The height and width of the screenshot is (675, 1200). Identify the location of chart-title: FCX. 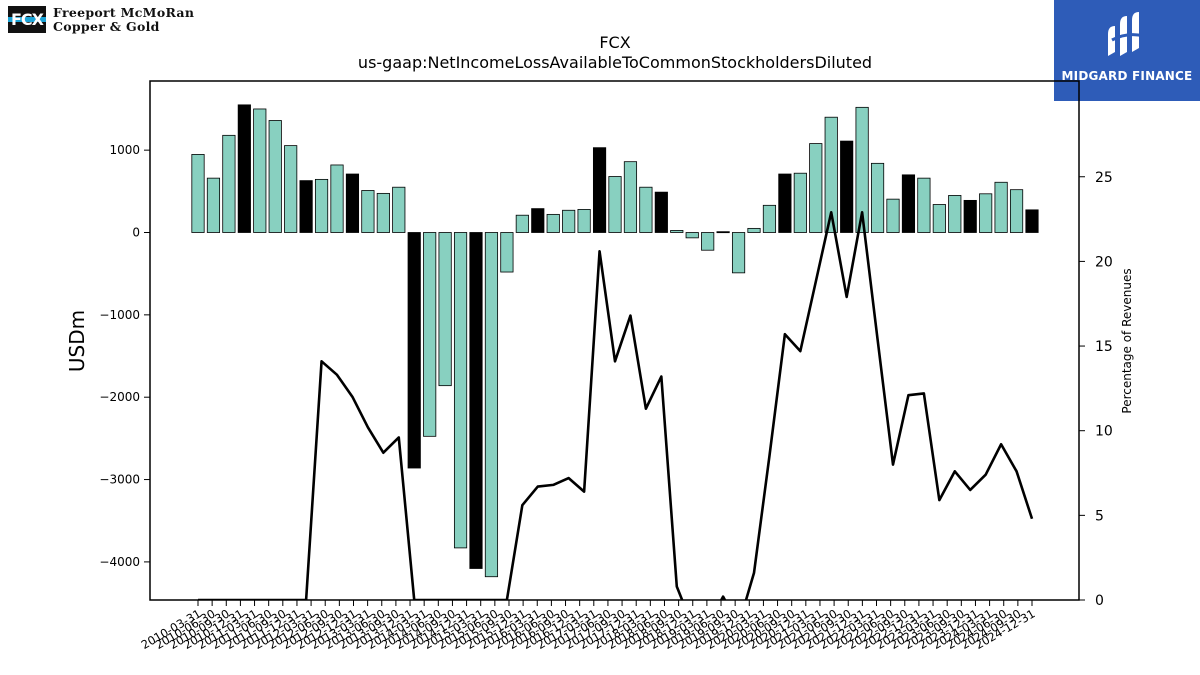
(614, 42).